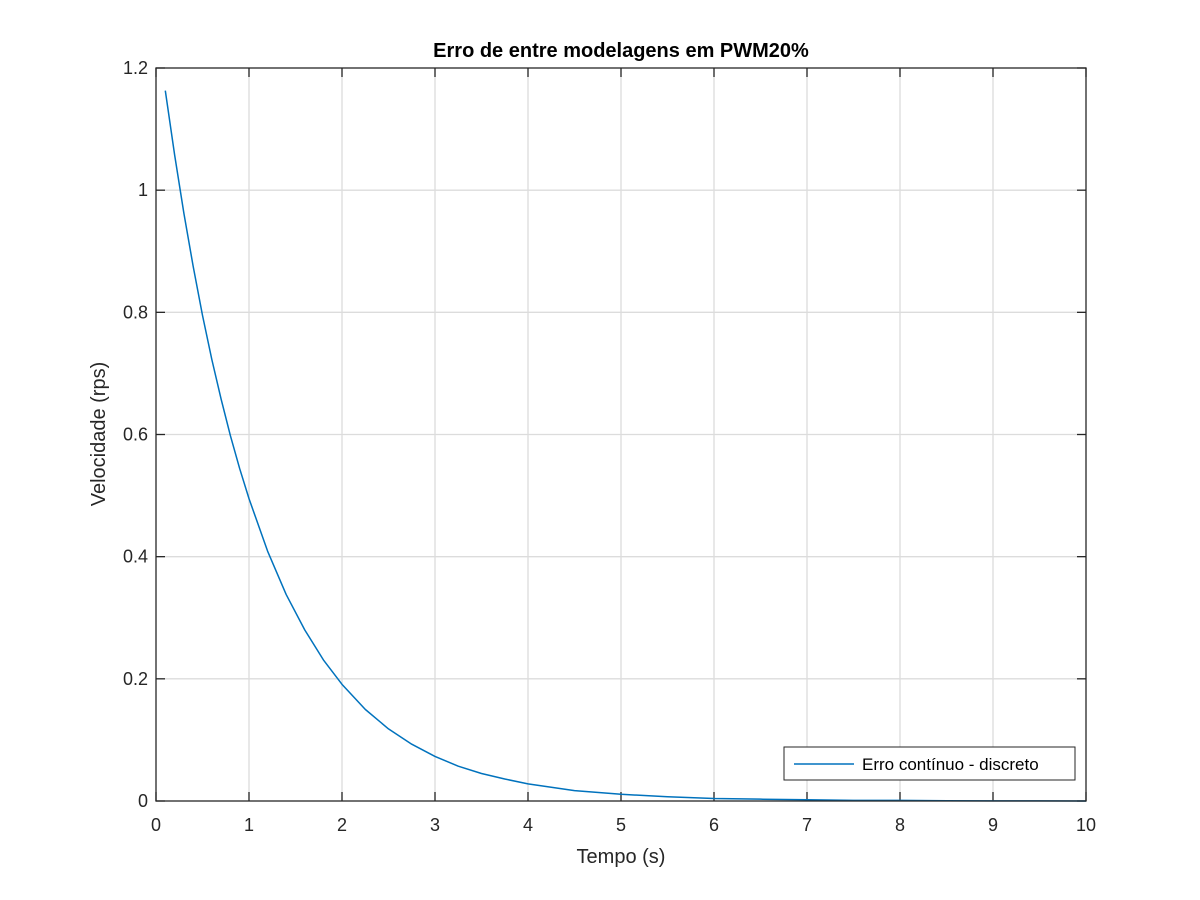  Describe the element at coordinates (900, 825) in the screenshot. I see `x-tick-label: 8` at that location.